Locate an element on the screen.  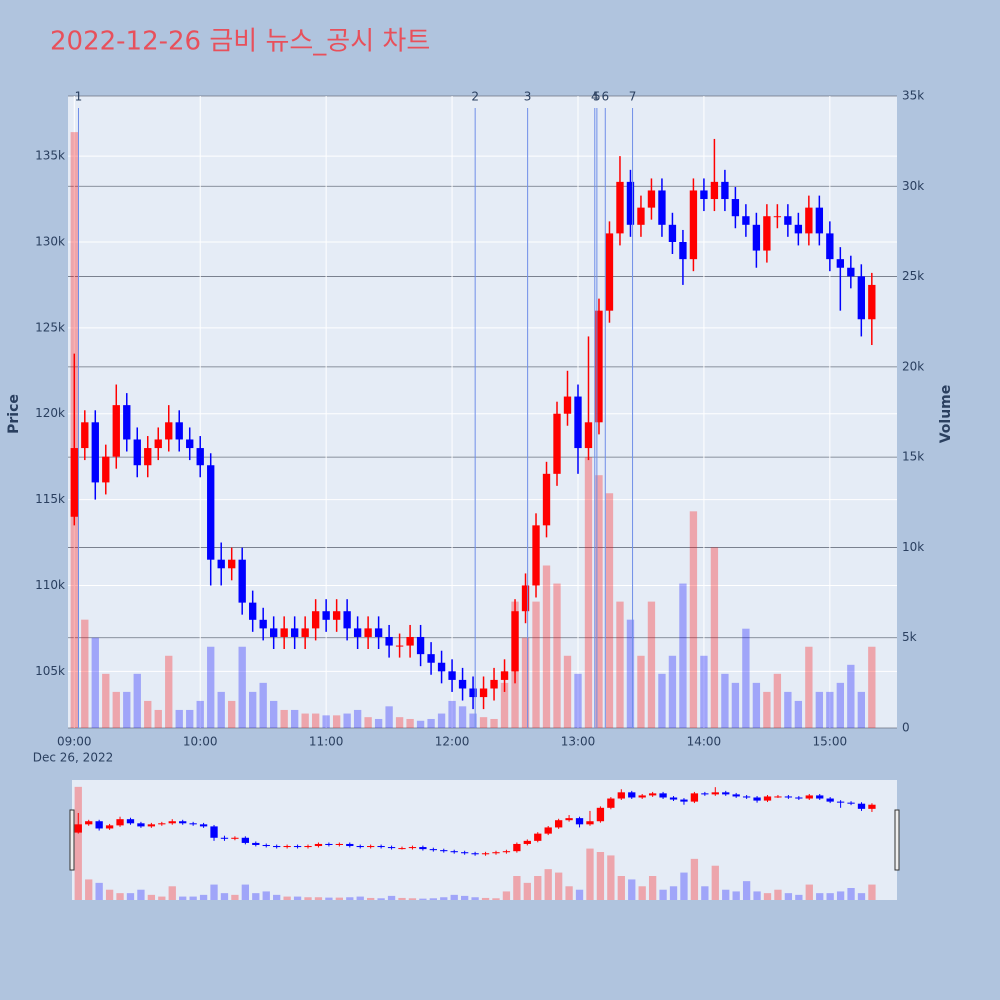
event-label: 3 is located at coordinates (528, 97).